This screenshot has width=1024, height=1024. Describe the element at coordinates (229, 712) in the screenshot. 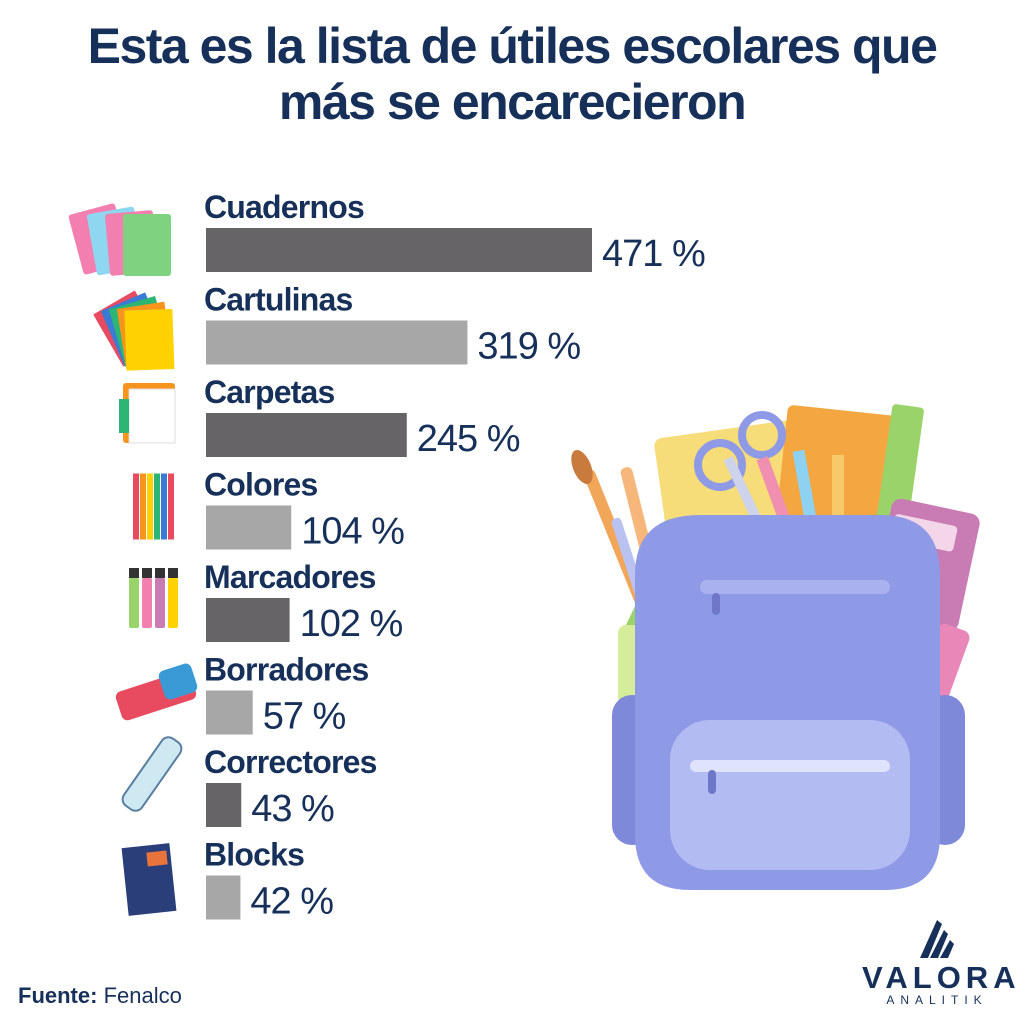

I see `bar-borradores` at that location.